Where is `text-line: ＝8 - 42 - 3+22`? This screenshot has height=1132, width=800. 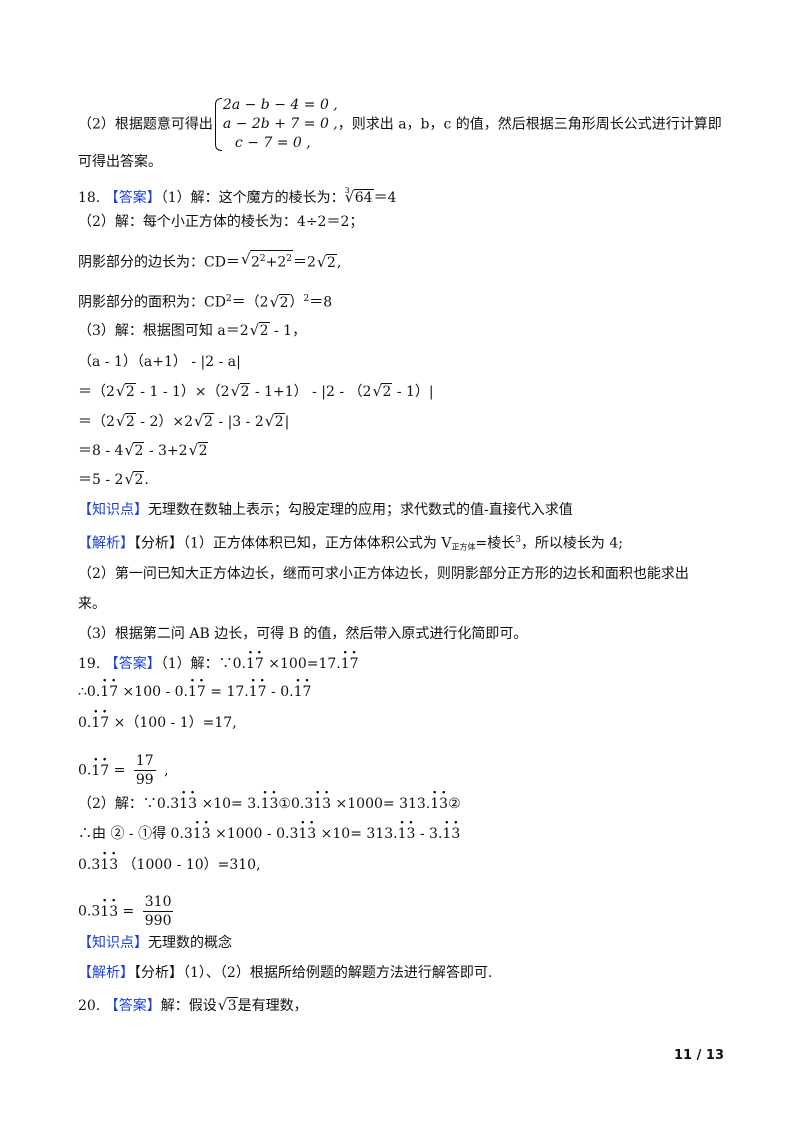 text-line: ＝8 - 42 - 3+22 is located at coordinates (143, 450).